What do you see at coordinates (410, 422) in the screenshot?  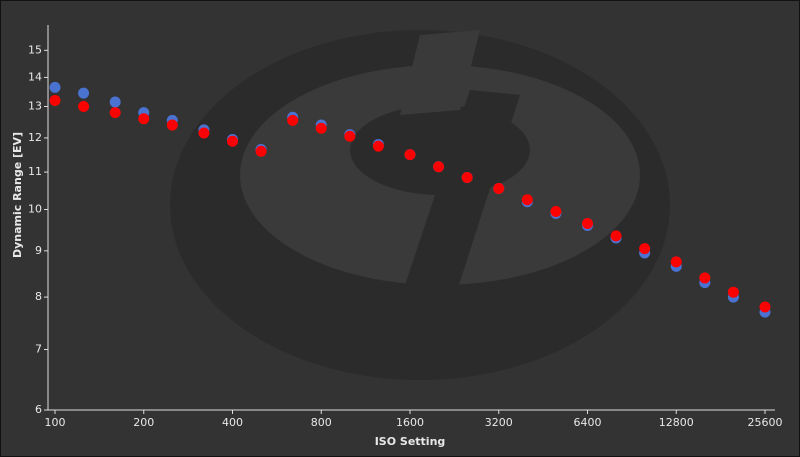 I see `x-tick-label: 1600` at bounding box center [410, 422].